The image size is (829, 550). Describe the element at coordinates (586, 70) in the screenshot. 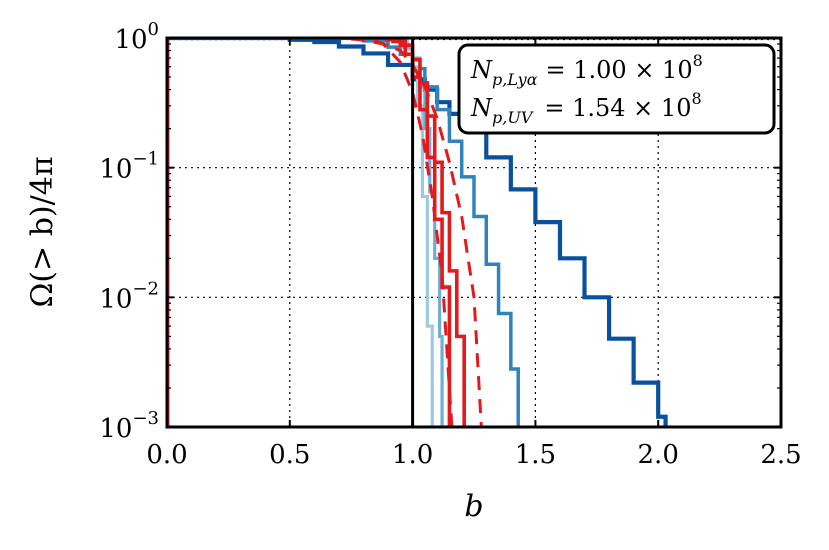

I see `legend-line-lya: Np,Lyα = 1.00 × 108` at that location.